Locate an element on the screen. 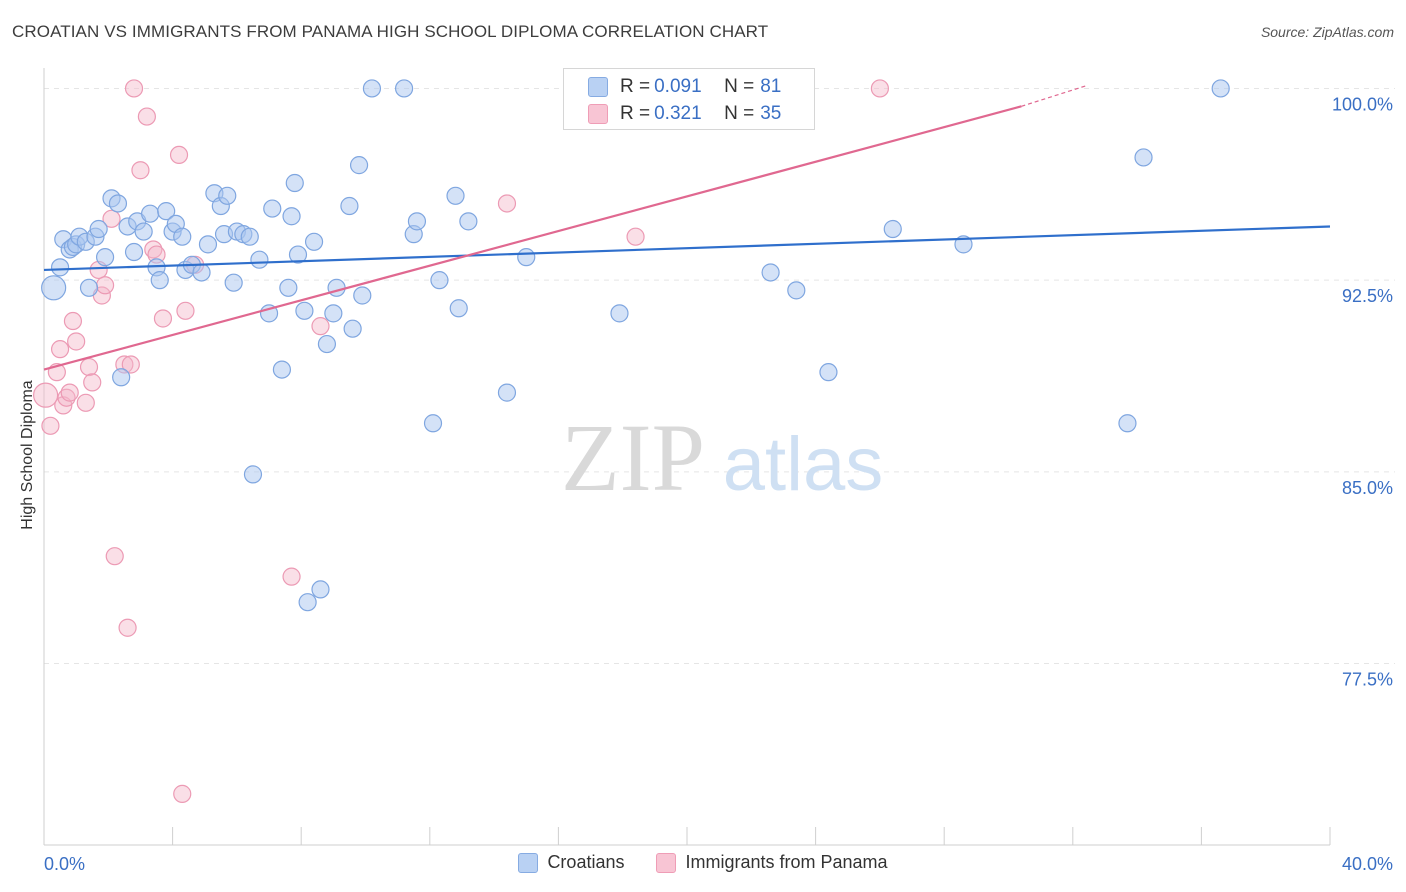 The image size is (1406, 892). series-legend: Croatians Immigrants from Panama is located at coordinates (703, 862).